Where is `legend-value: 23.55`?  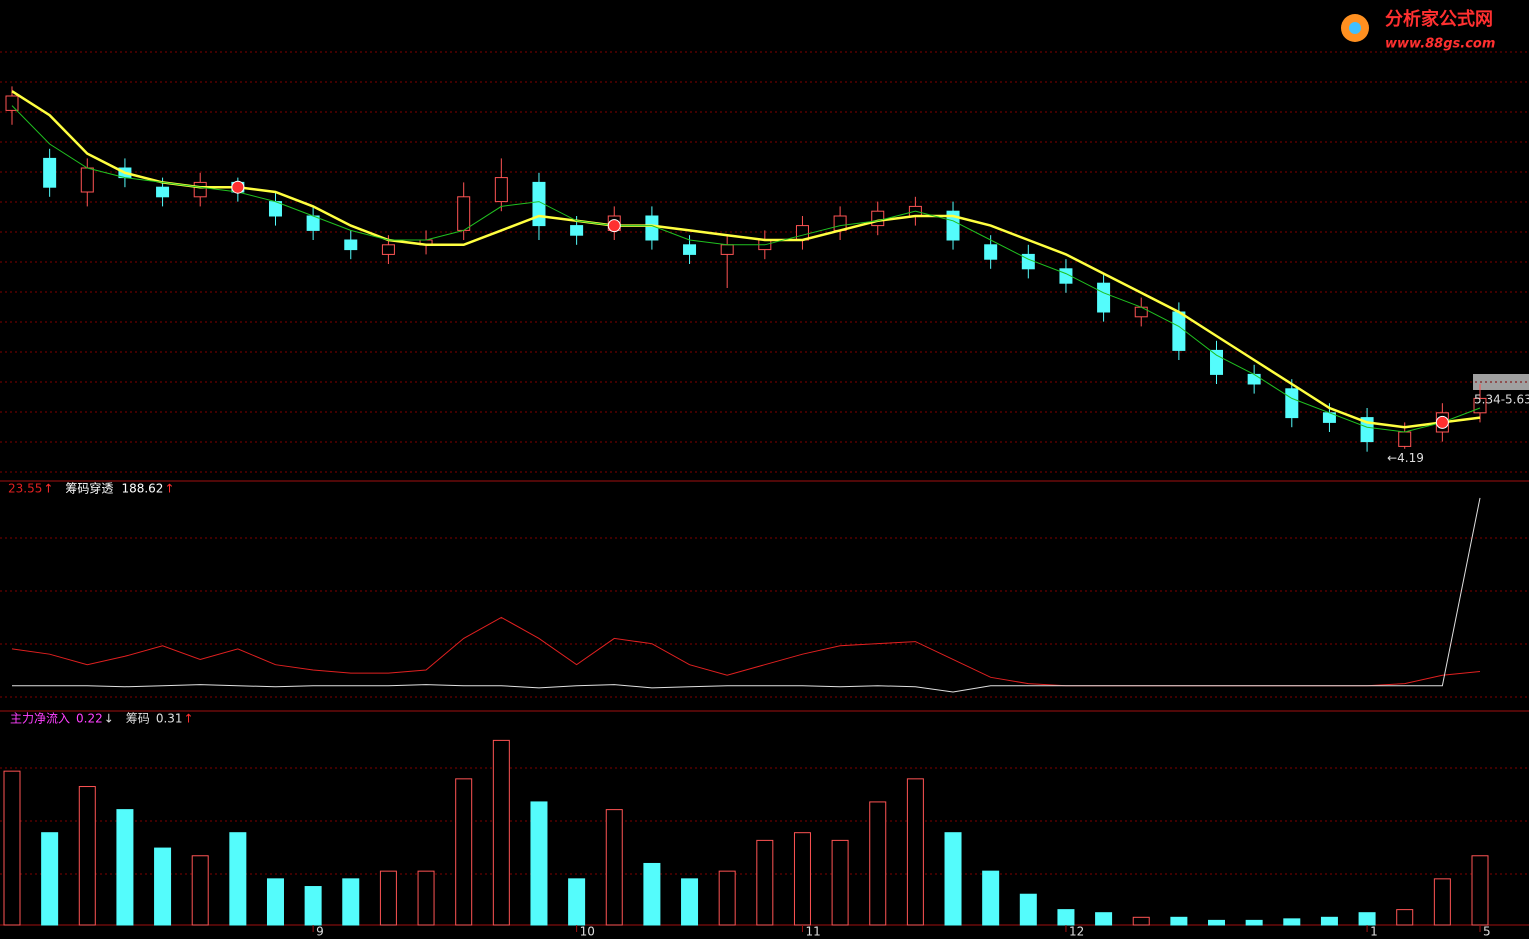 legend-value: 23.55 is located at coordinates (25, 489).